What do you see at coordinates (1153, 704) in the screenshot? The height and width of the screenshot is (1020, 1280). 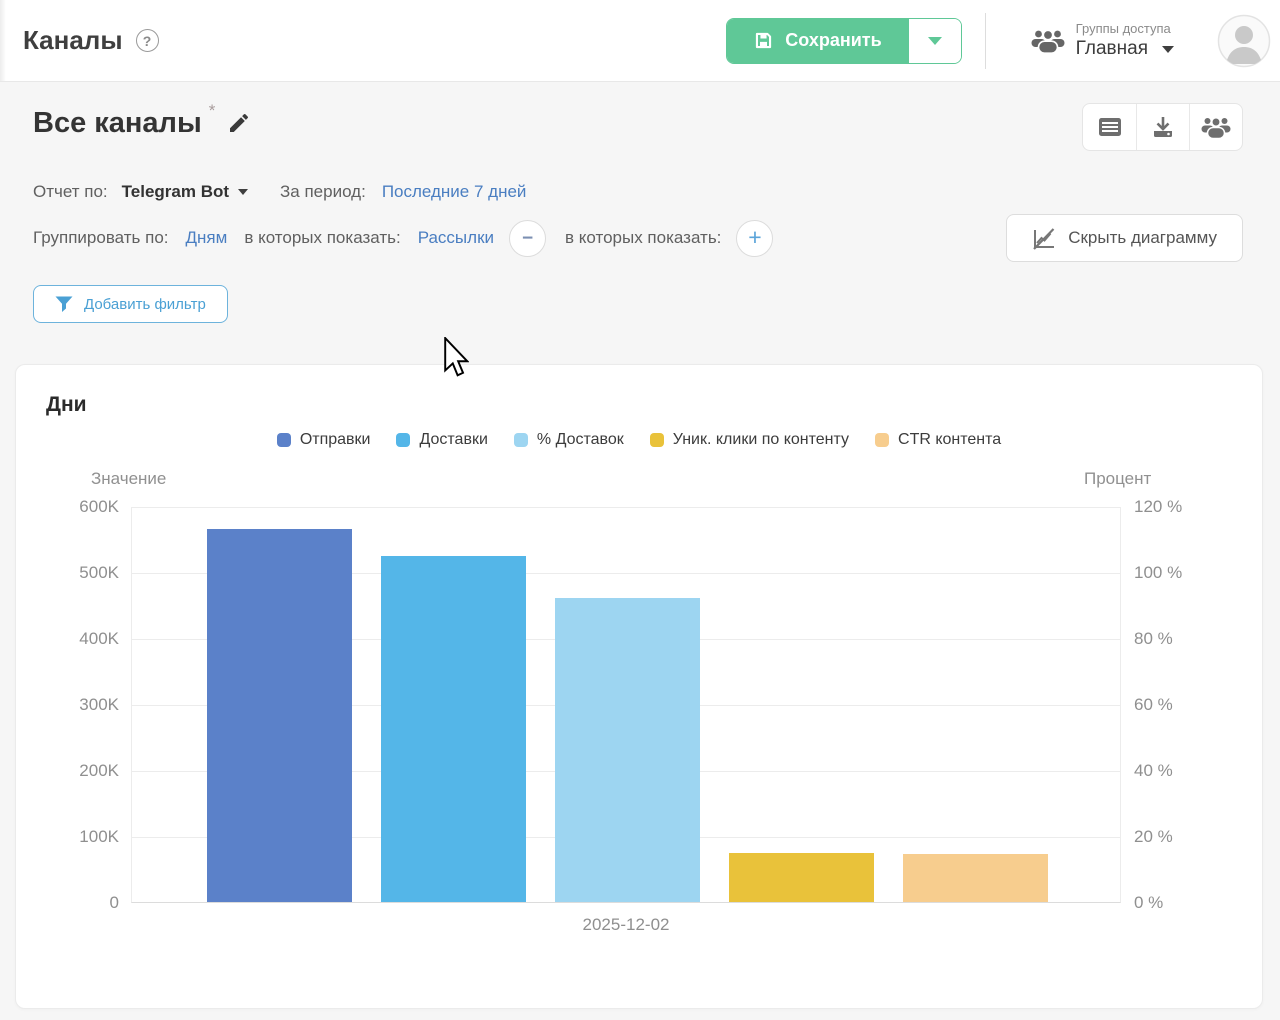 I see `right-axis-tick: 60 %` at bounding box center [1153, 704].